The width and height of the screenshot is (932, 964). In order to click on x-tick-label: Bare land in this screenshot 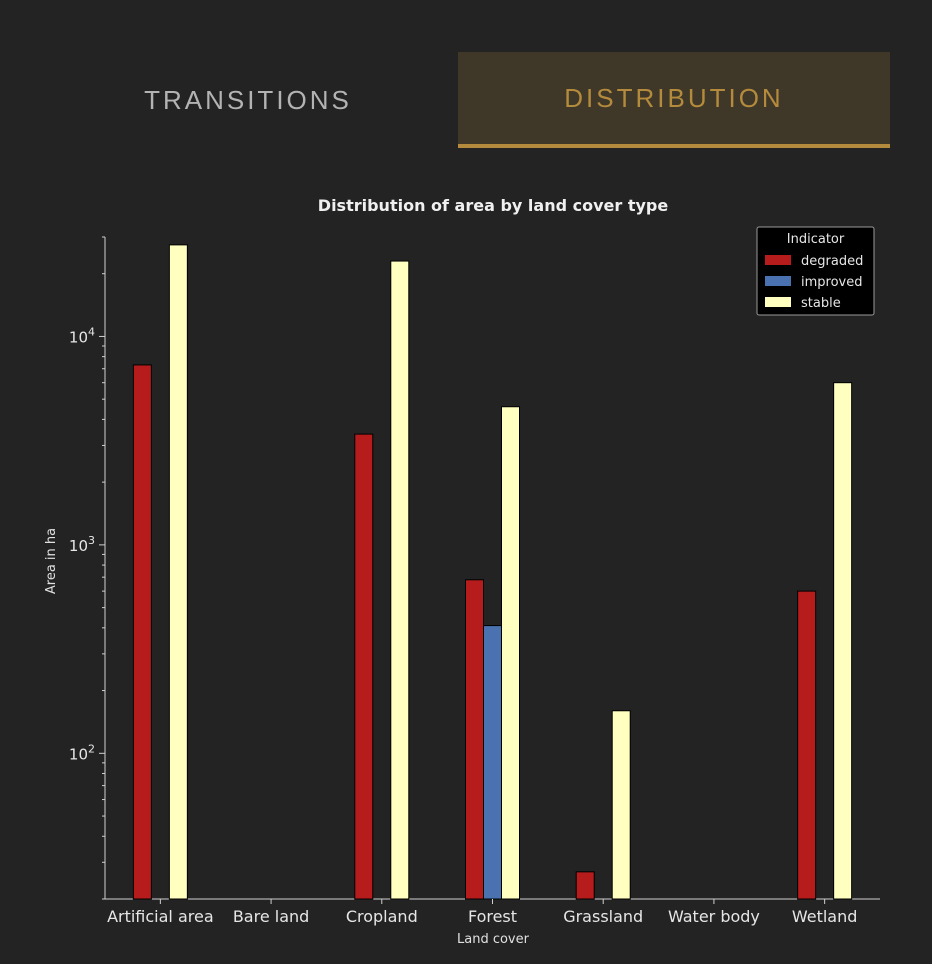, I will do `click(271, 916)`.